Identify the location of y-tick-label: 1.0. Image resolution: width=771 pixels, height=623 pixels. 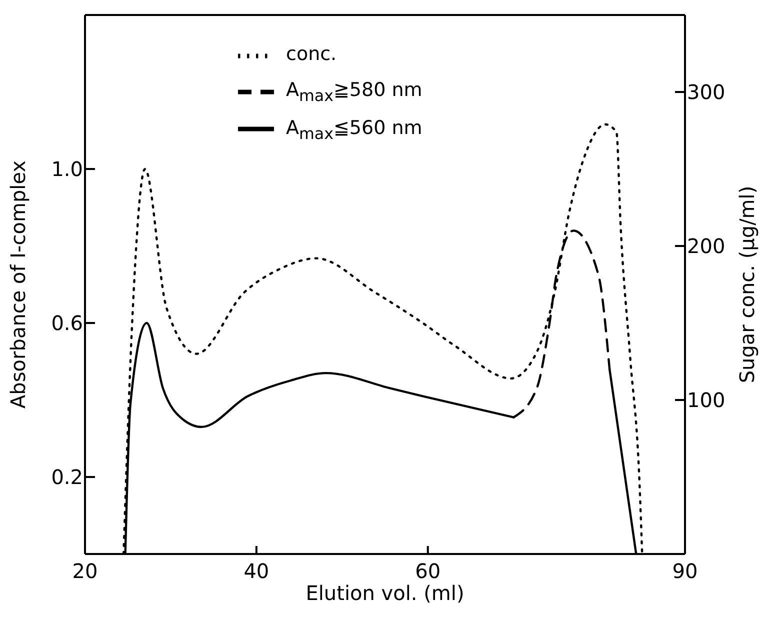
(67, 169).